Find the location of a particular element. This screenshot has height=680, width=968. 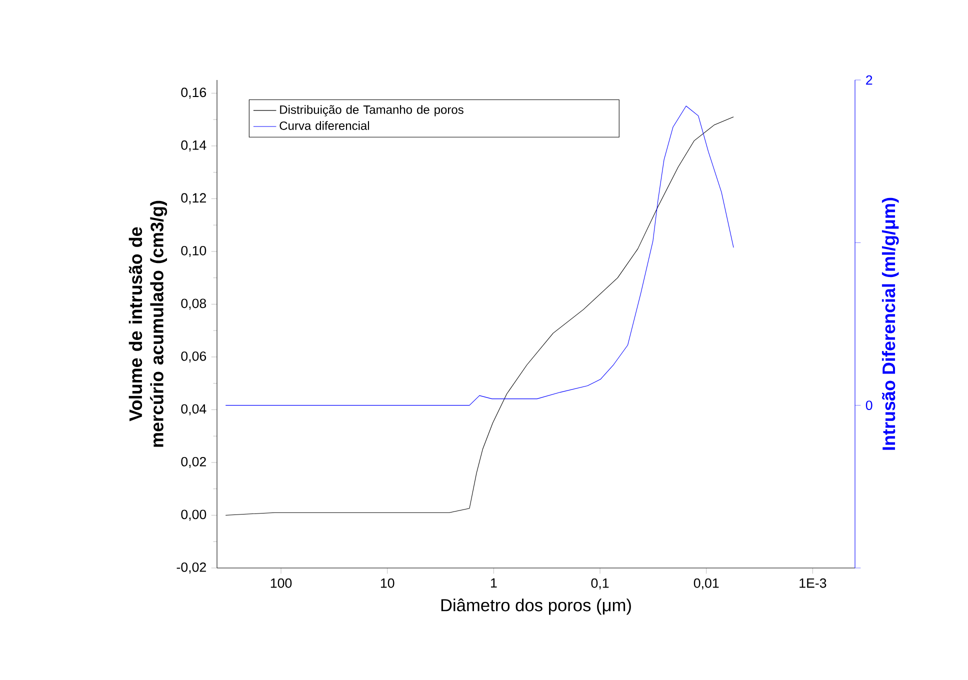

y-tick-label: 0,10 is located at coordinates (193, 251).